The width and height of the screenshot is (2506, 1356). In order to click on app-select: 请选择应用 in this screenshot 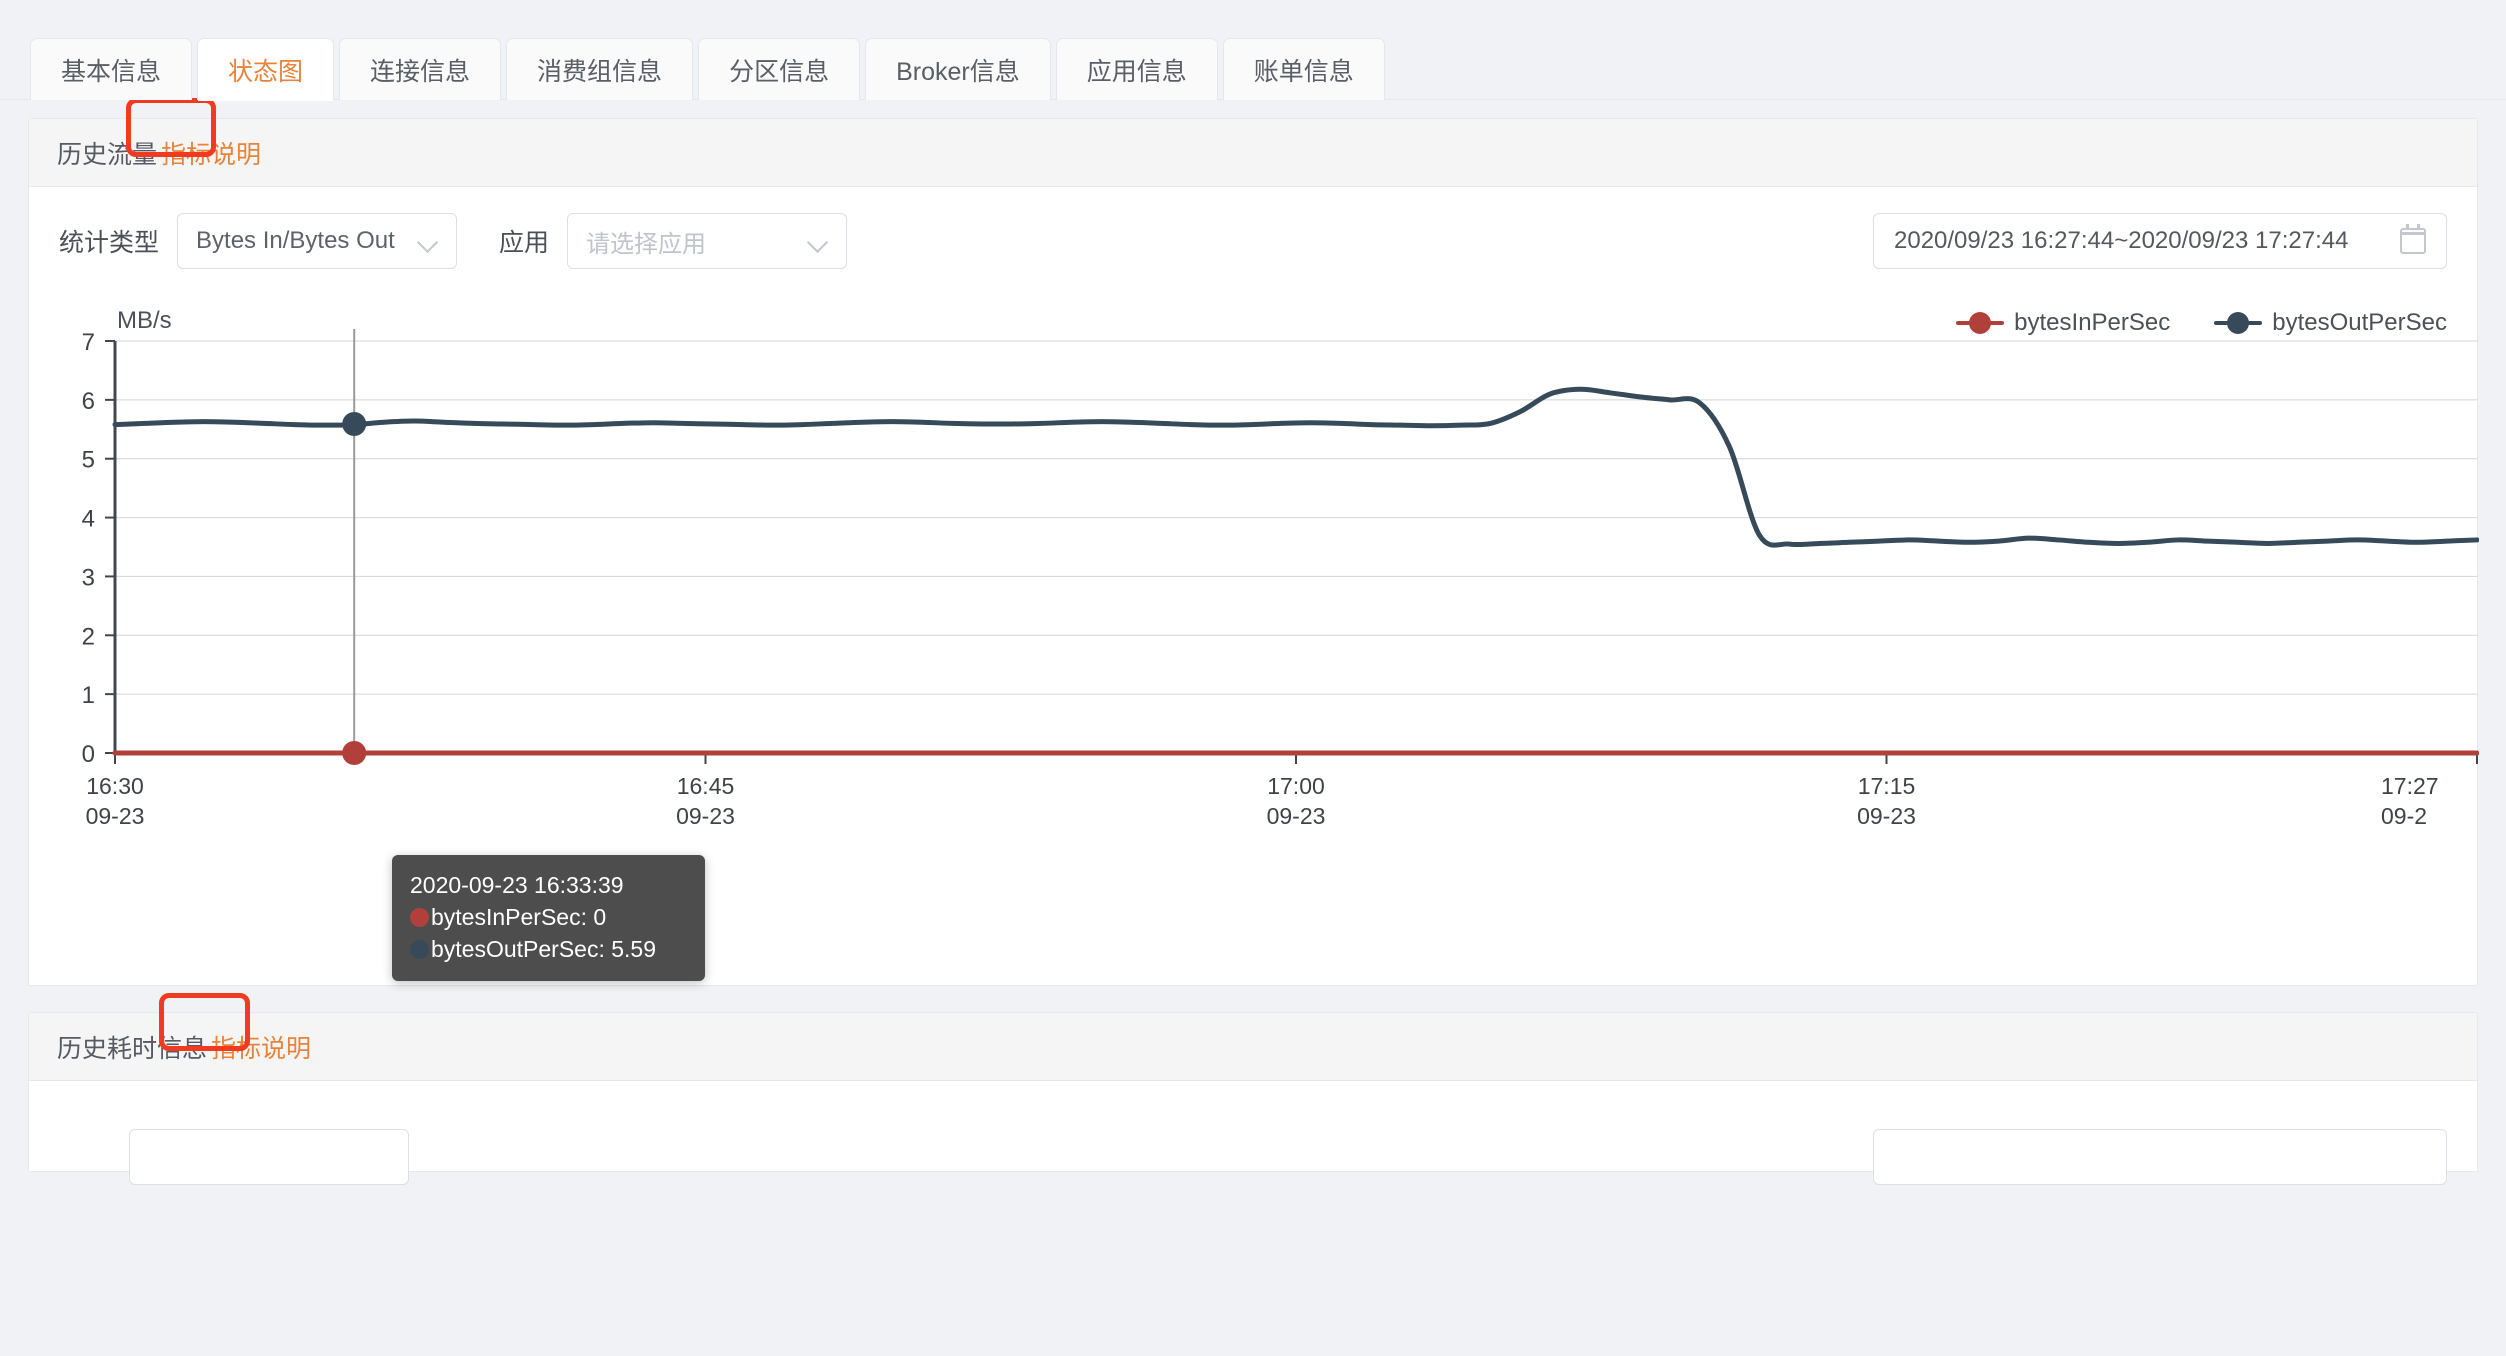, I will do `click(707, 241)`.